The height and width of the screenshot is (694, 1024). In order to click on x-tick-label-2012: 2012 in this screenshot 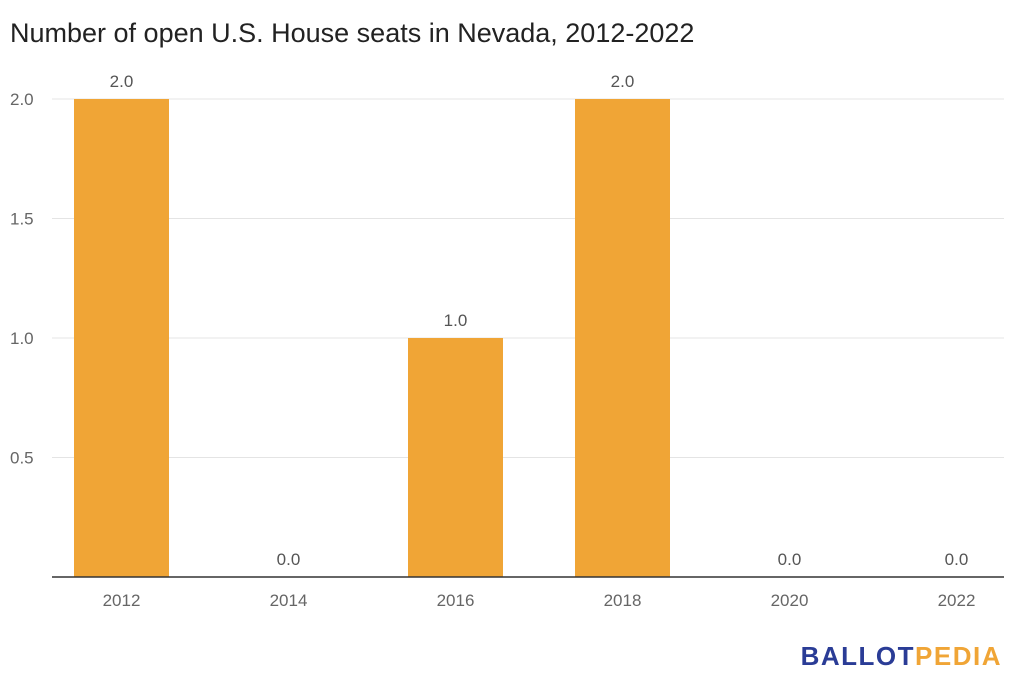, I will do `click(122, 600)`.